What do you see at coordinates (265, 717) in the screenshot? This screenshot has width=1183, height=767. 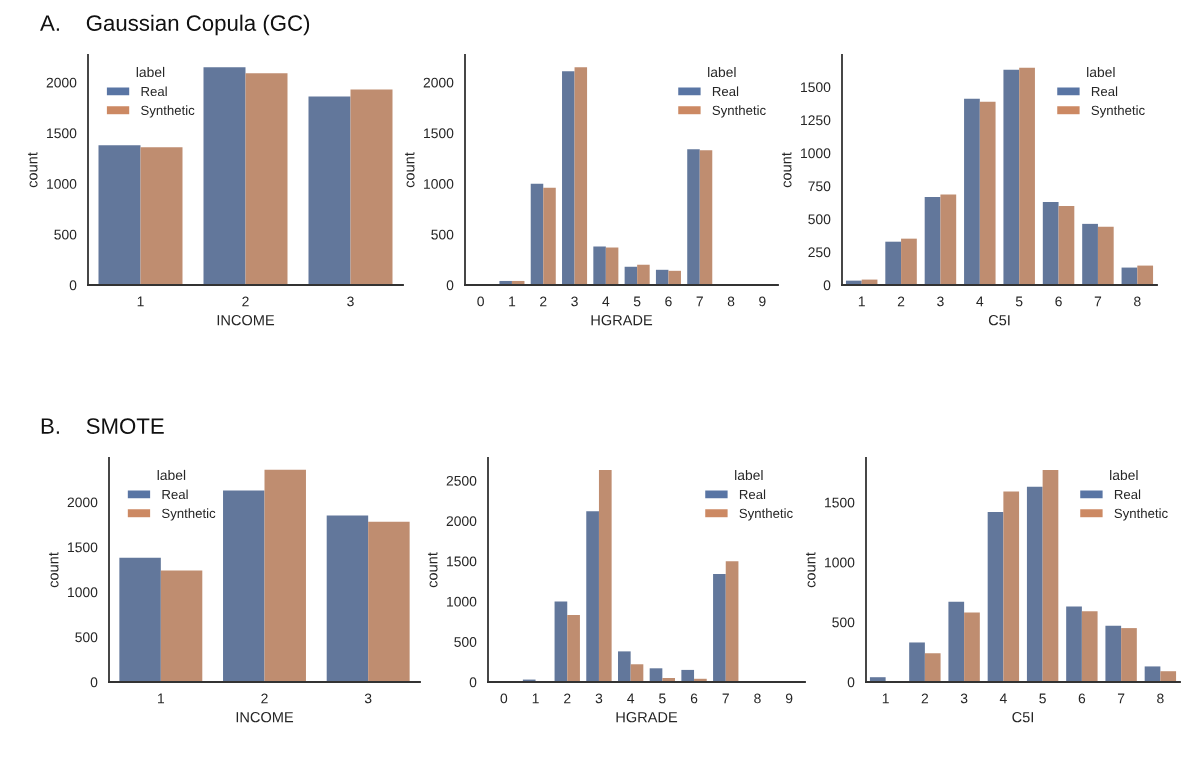 I see `x-axis-title: INCOME` at bounding box center [265, 717].